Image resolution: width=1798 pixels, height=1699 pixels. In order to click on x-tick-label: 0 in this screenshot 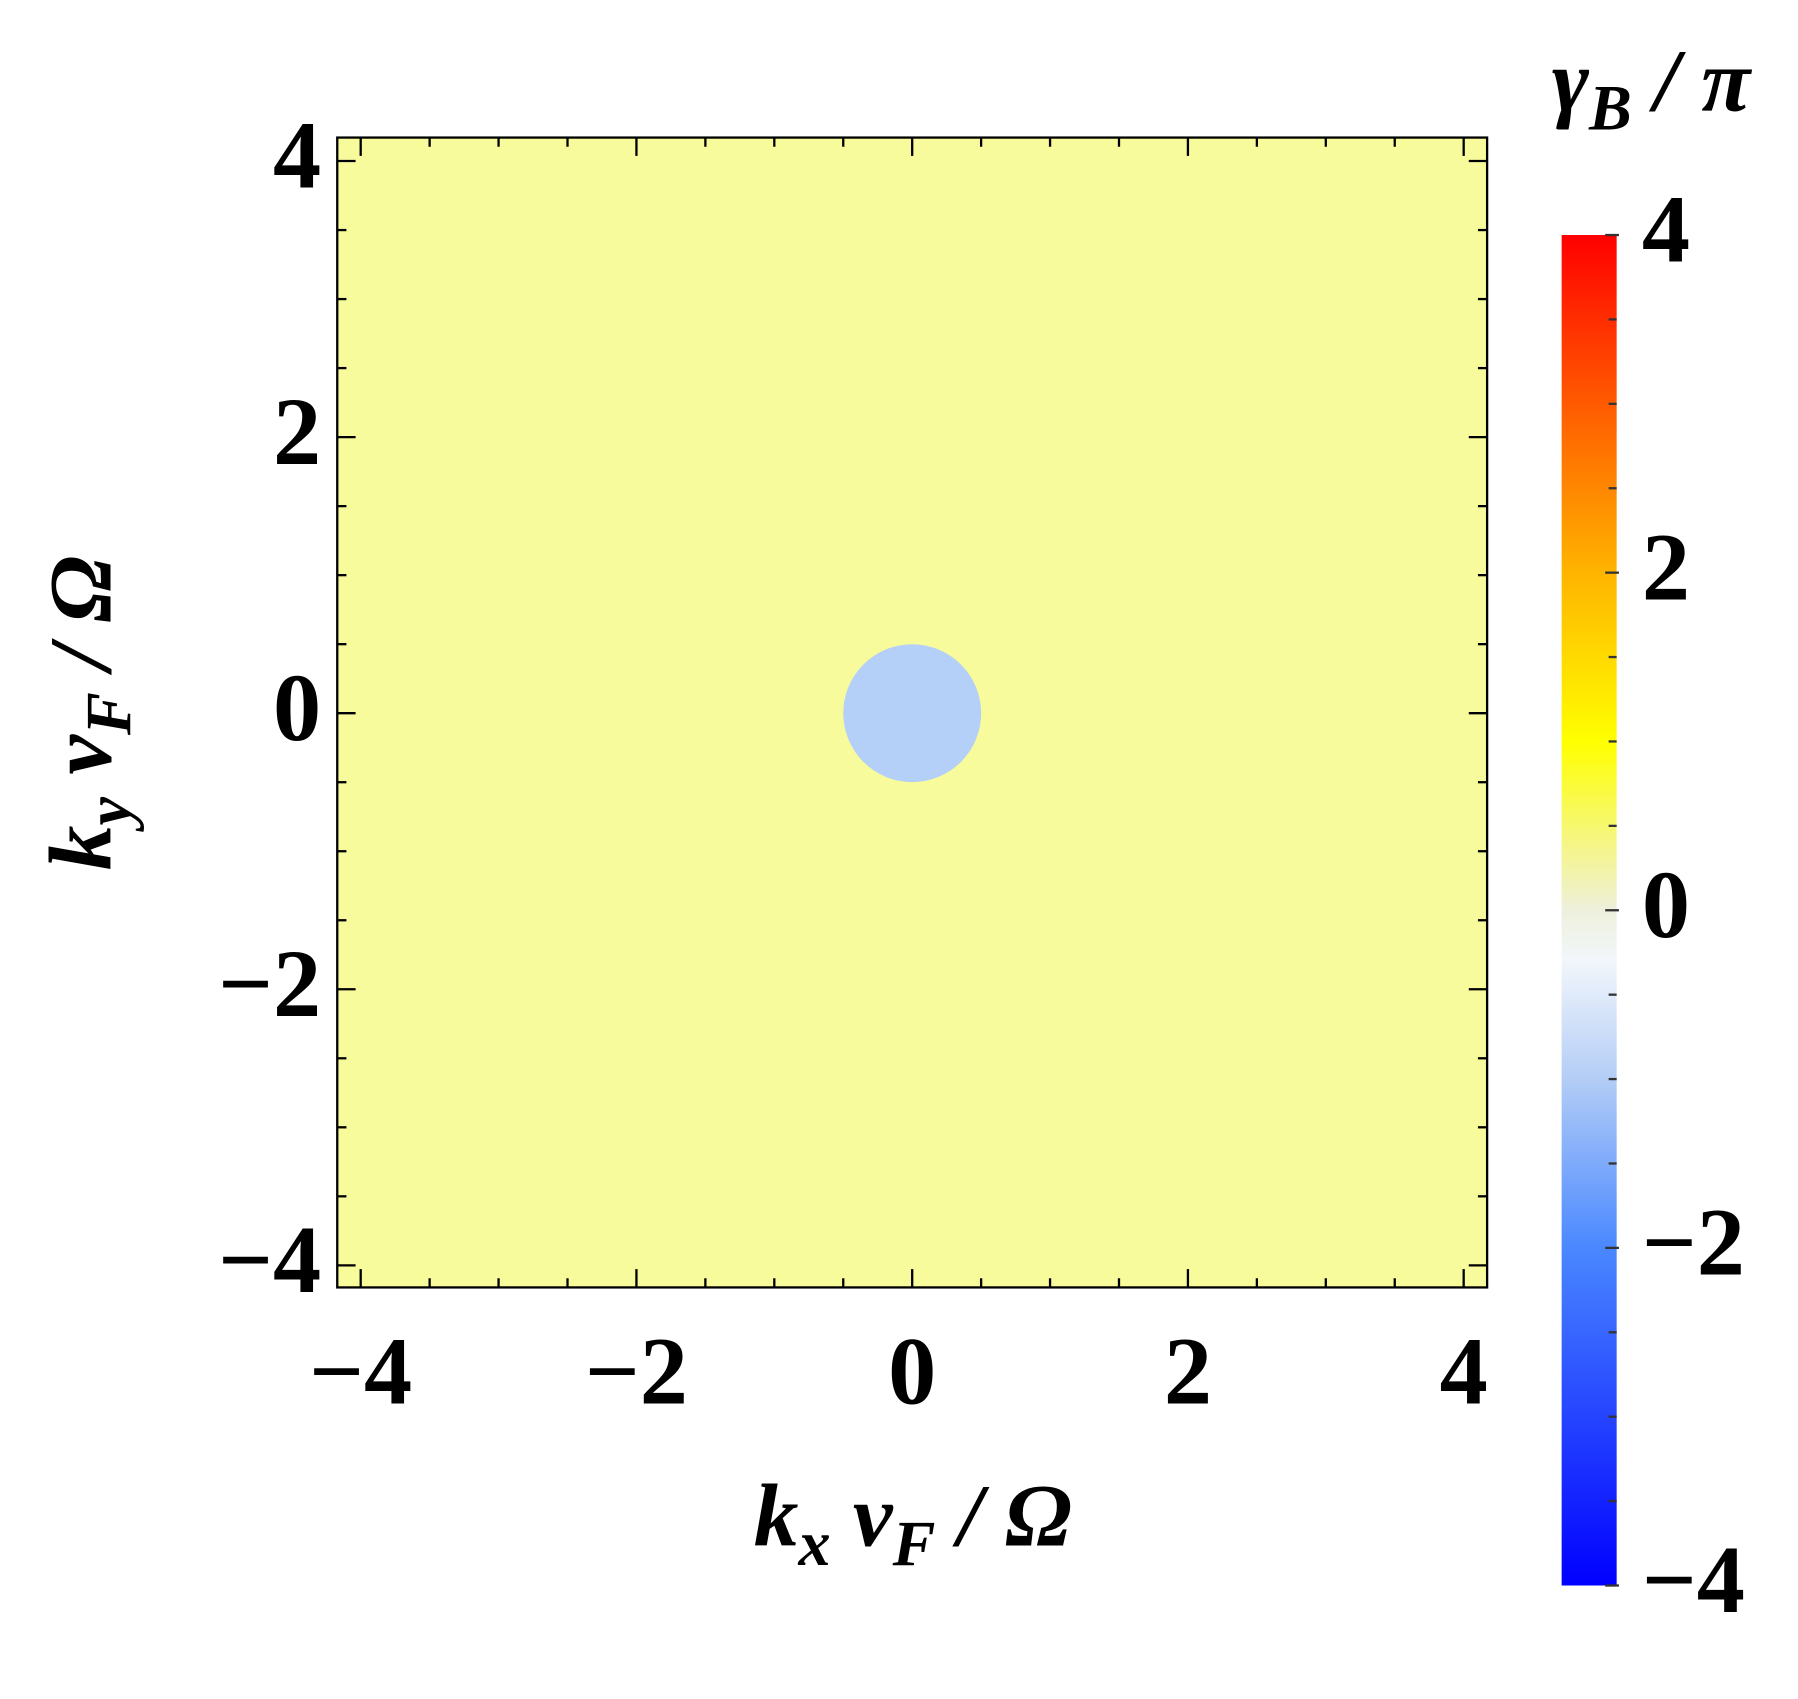, I will do `click(912, 1371)`.